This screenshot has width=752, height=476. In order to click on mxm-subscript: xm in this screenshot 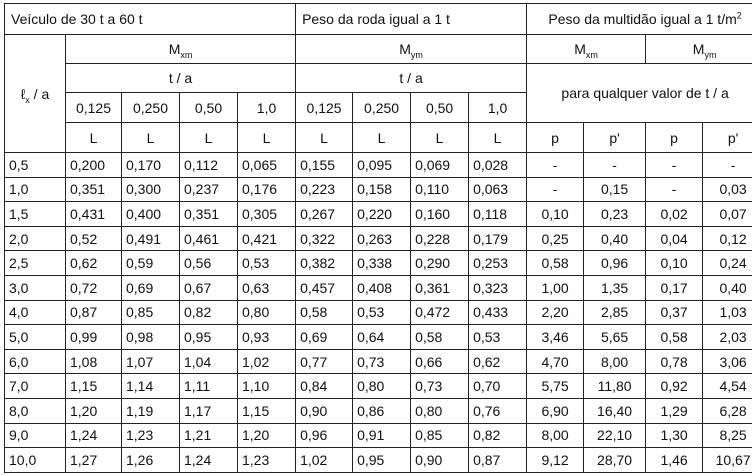, I will do `click(591, 54)`.